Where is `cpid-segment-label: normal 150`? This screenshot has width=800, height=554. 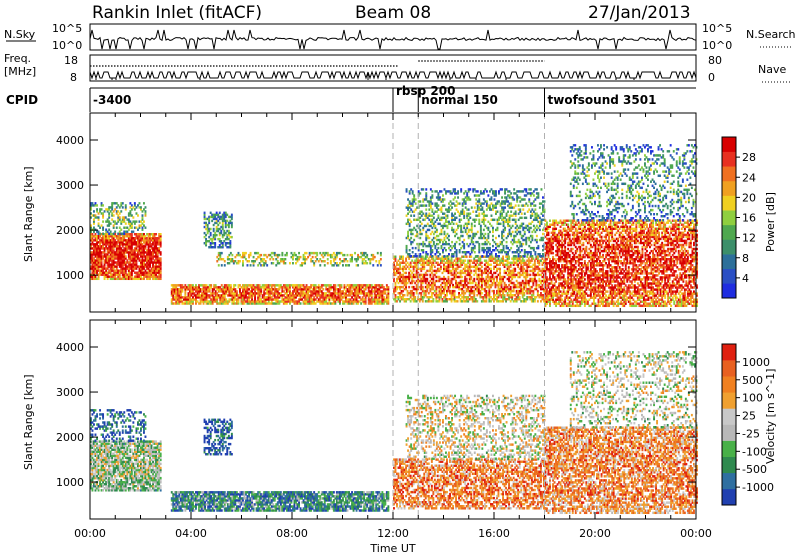
cpid-segment-label: normal 150 is located at coordinates (459, 100).